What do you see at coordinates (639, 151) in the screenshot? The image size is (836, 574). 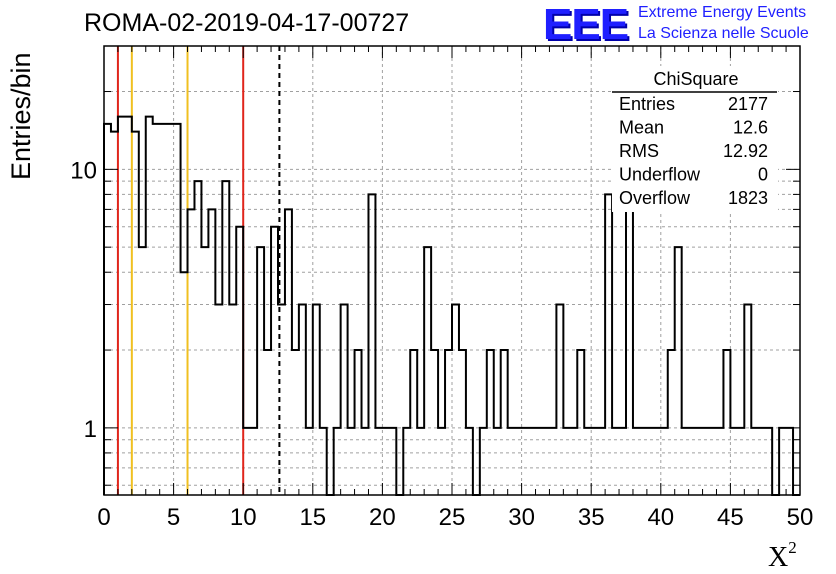 I see `stats-row-label: RMS` at bounding box center [639, 151].